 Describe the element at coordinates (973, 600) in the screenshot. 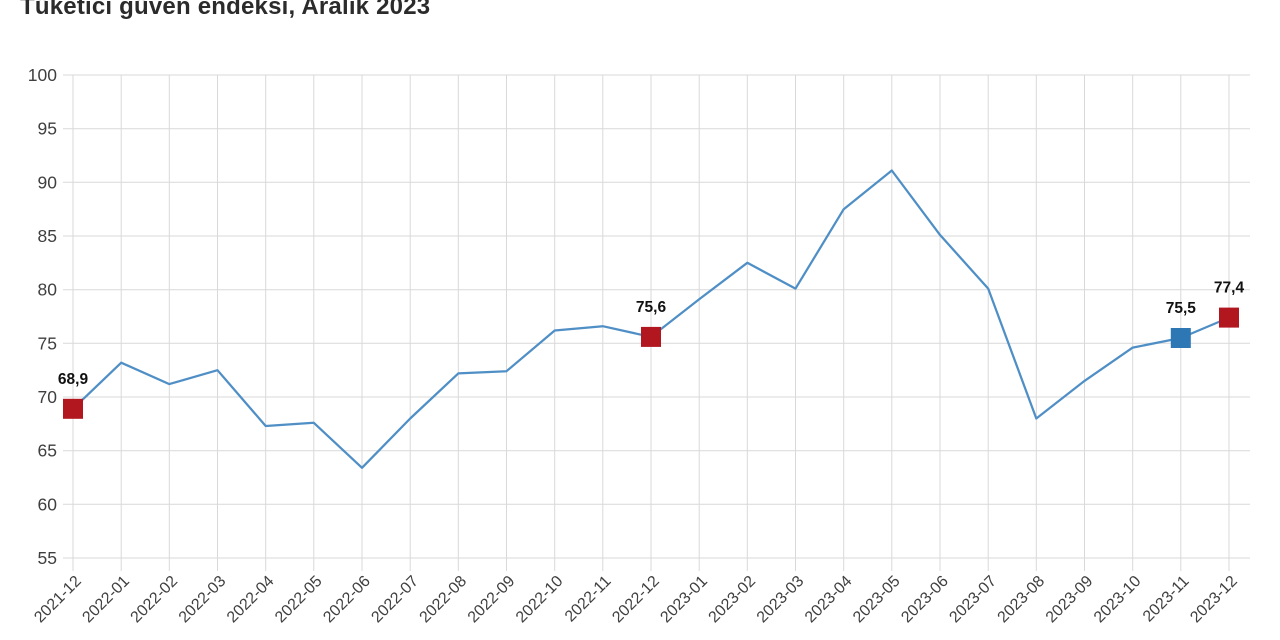

I see `x-tick-label: 2023-07` at that location.